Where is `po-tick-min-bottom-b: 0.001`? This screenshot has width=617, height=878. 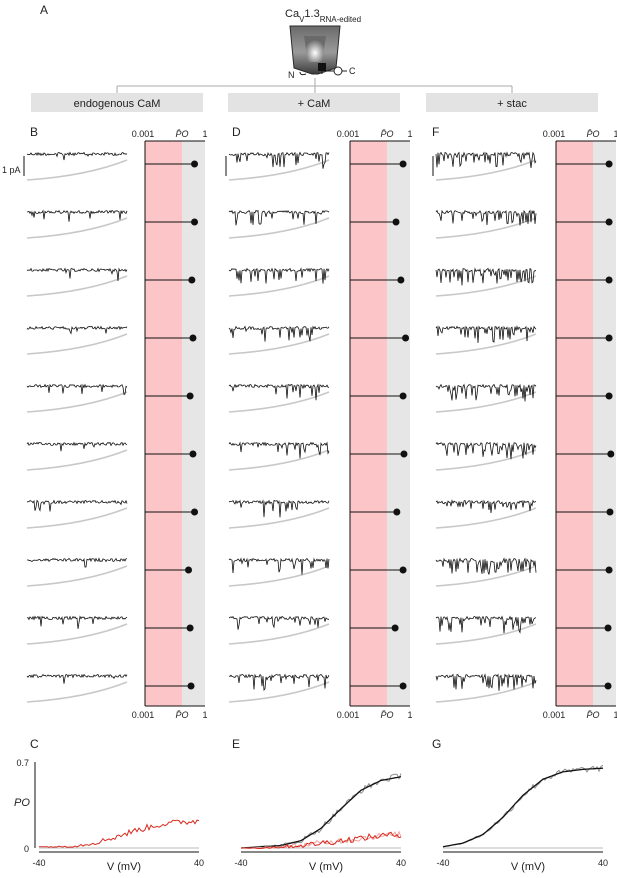
po-tick-min-bottom-b: 0.001 is located at coordinates (143, 715).